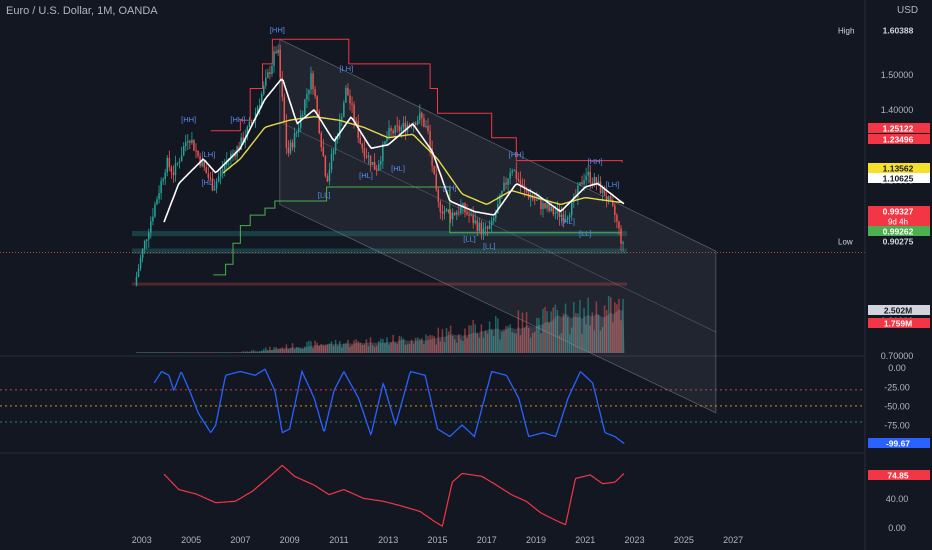 This screenshot has width=932, height=550. Describe the element at coordinates (389, 406) in the screenshot. I see `oscillator-line` at that location.